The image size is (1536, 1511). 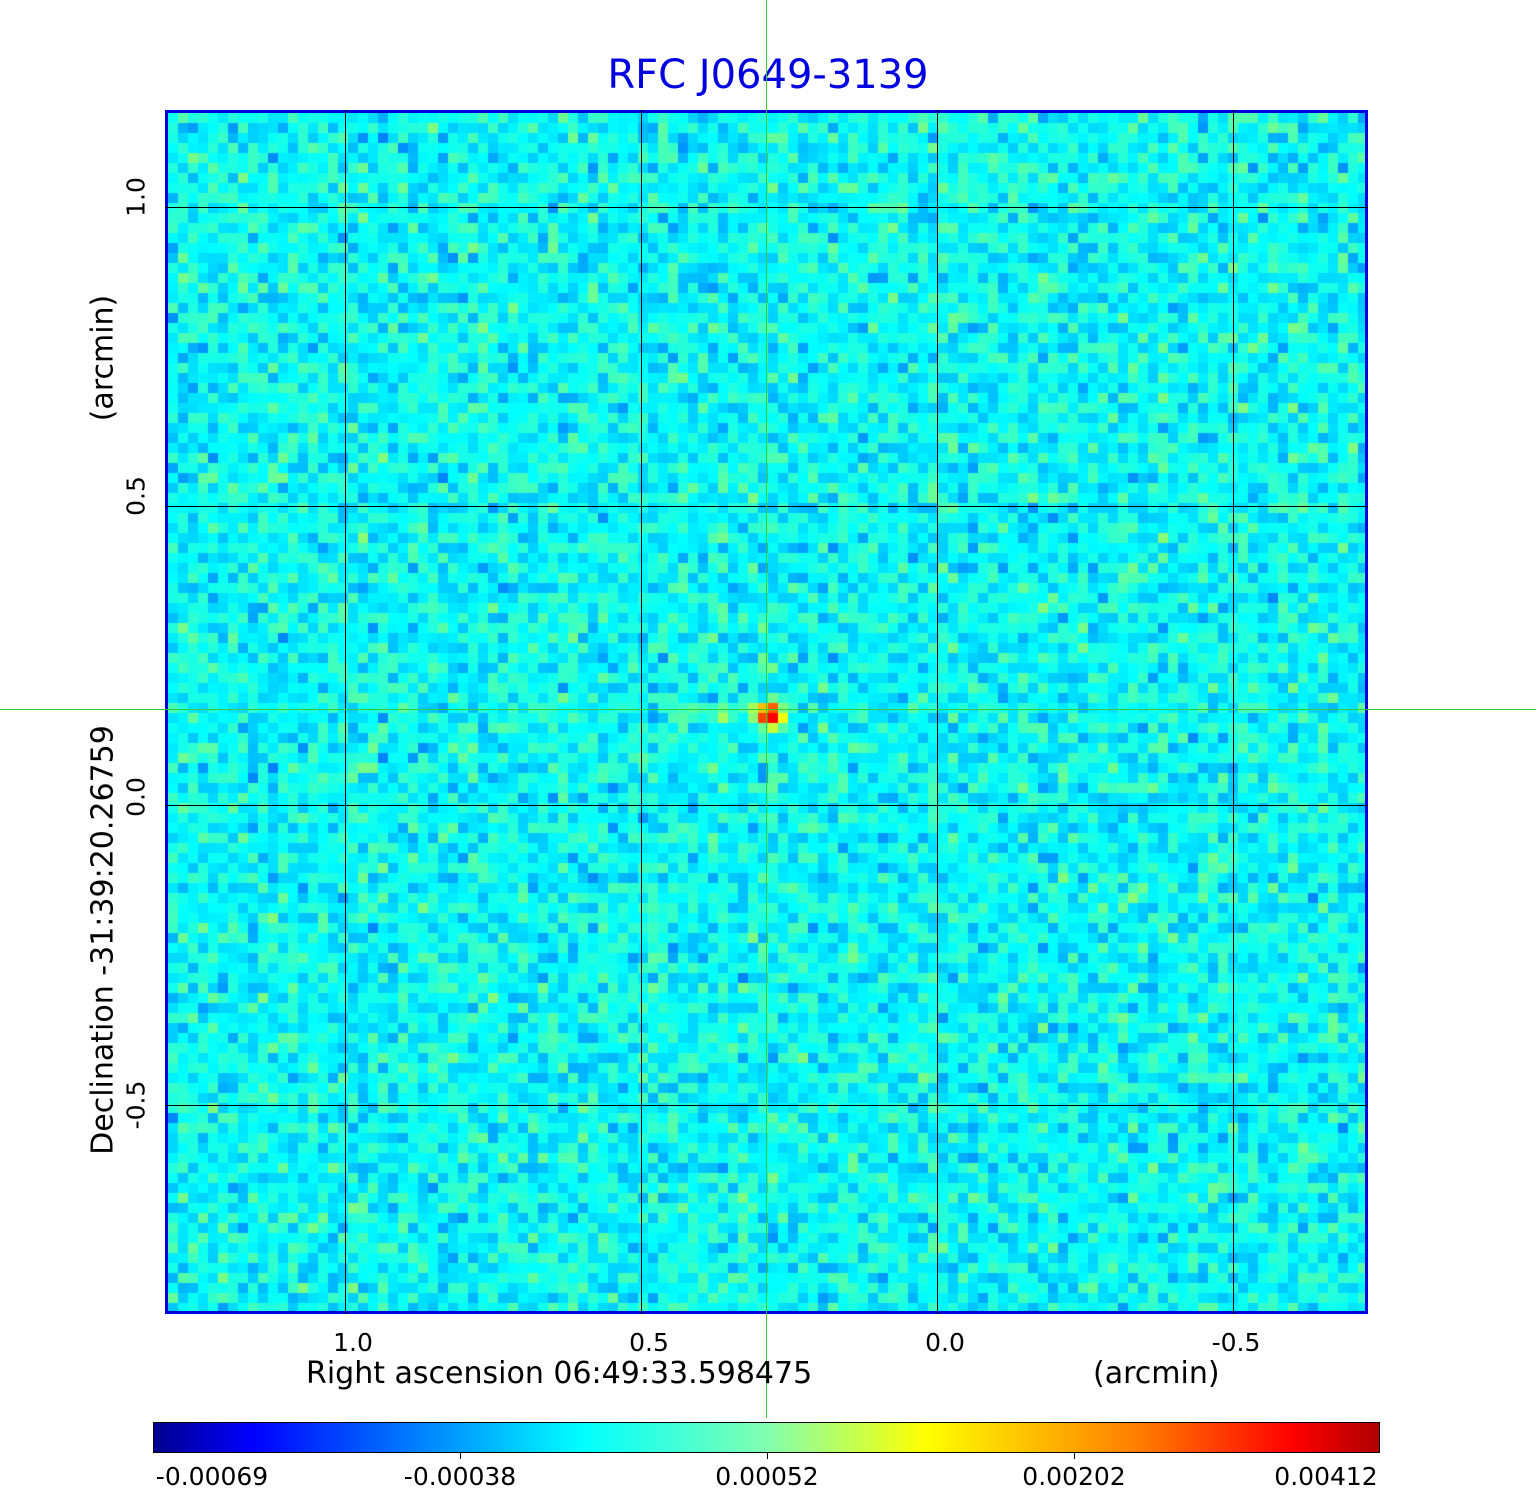 I want to click on y-tick-label: 1.0, so click(x=136, y=197).